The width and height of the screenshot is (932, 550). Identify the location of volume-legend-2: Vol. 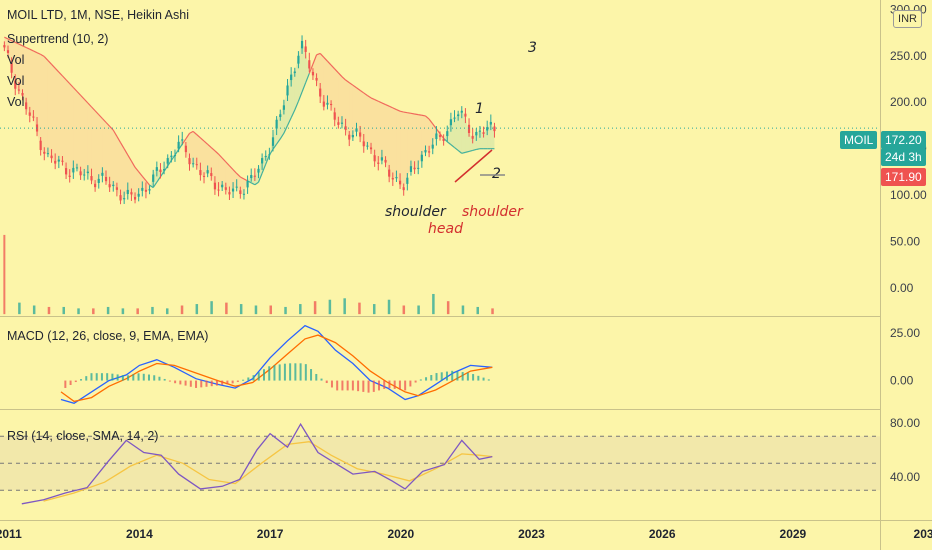
(16, 81).